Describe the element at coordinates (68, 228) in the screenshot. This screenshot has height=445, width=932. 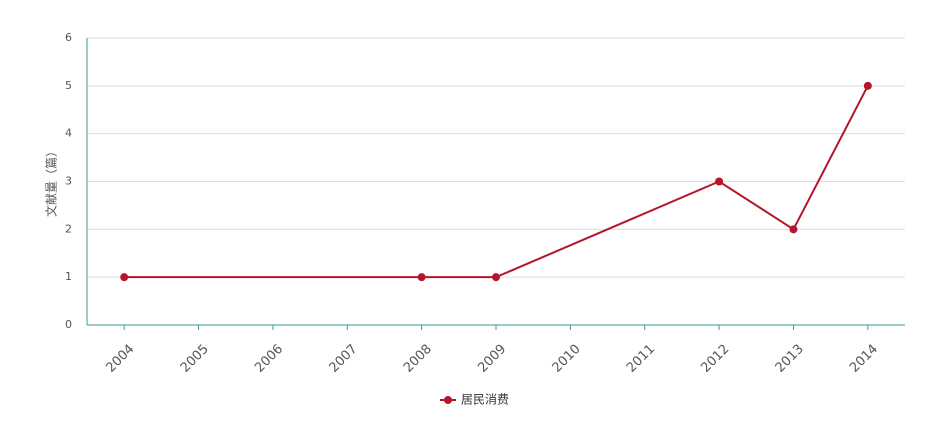
I see `y-tick-label: 2` at that location.